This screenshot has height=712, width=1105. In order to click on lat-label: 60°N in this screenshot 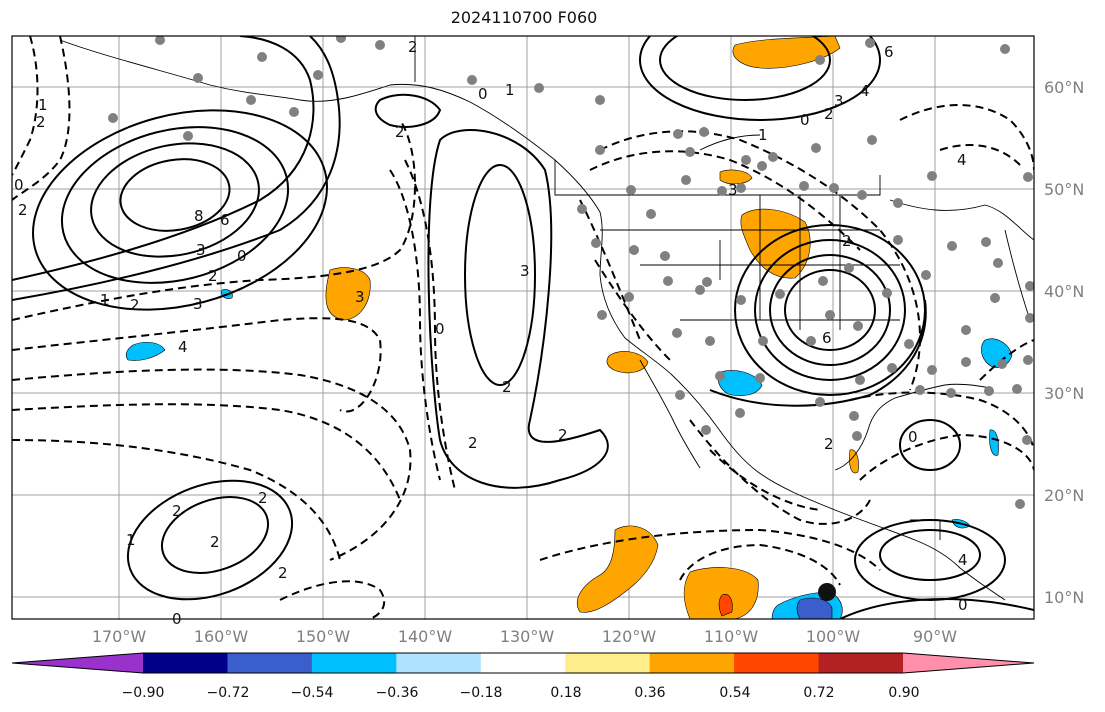, I will do `click(1064, 87)`.